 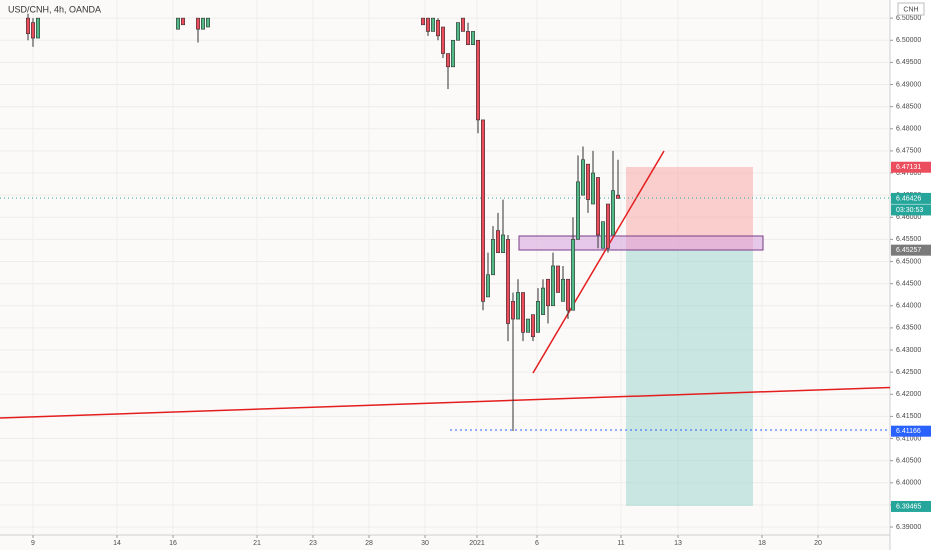 What do you see at coordinates (445, 402) in the screenshot?
I see `support-line` at bounding box center [445, 402].